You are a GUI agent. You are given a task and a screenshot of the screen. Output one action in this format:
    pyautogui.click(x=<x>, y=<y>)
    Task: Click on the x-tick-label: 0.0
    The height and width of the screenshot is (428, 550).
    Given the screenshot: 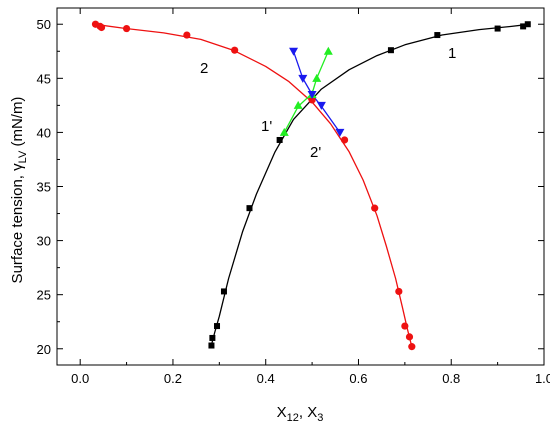 What is the action you would take?
    pyautogui.click(x=80, y=378)
    